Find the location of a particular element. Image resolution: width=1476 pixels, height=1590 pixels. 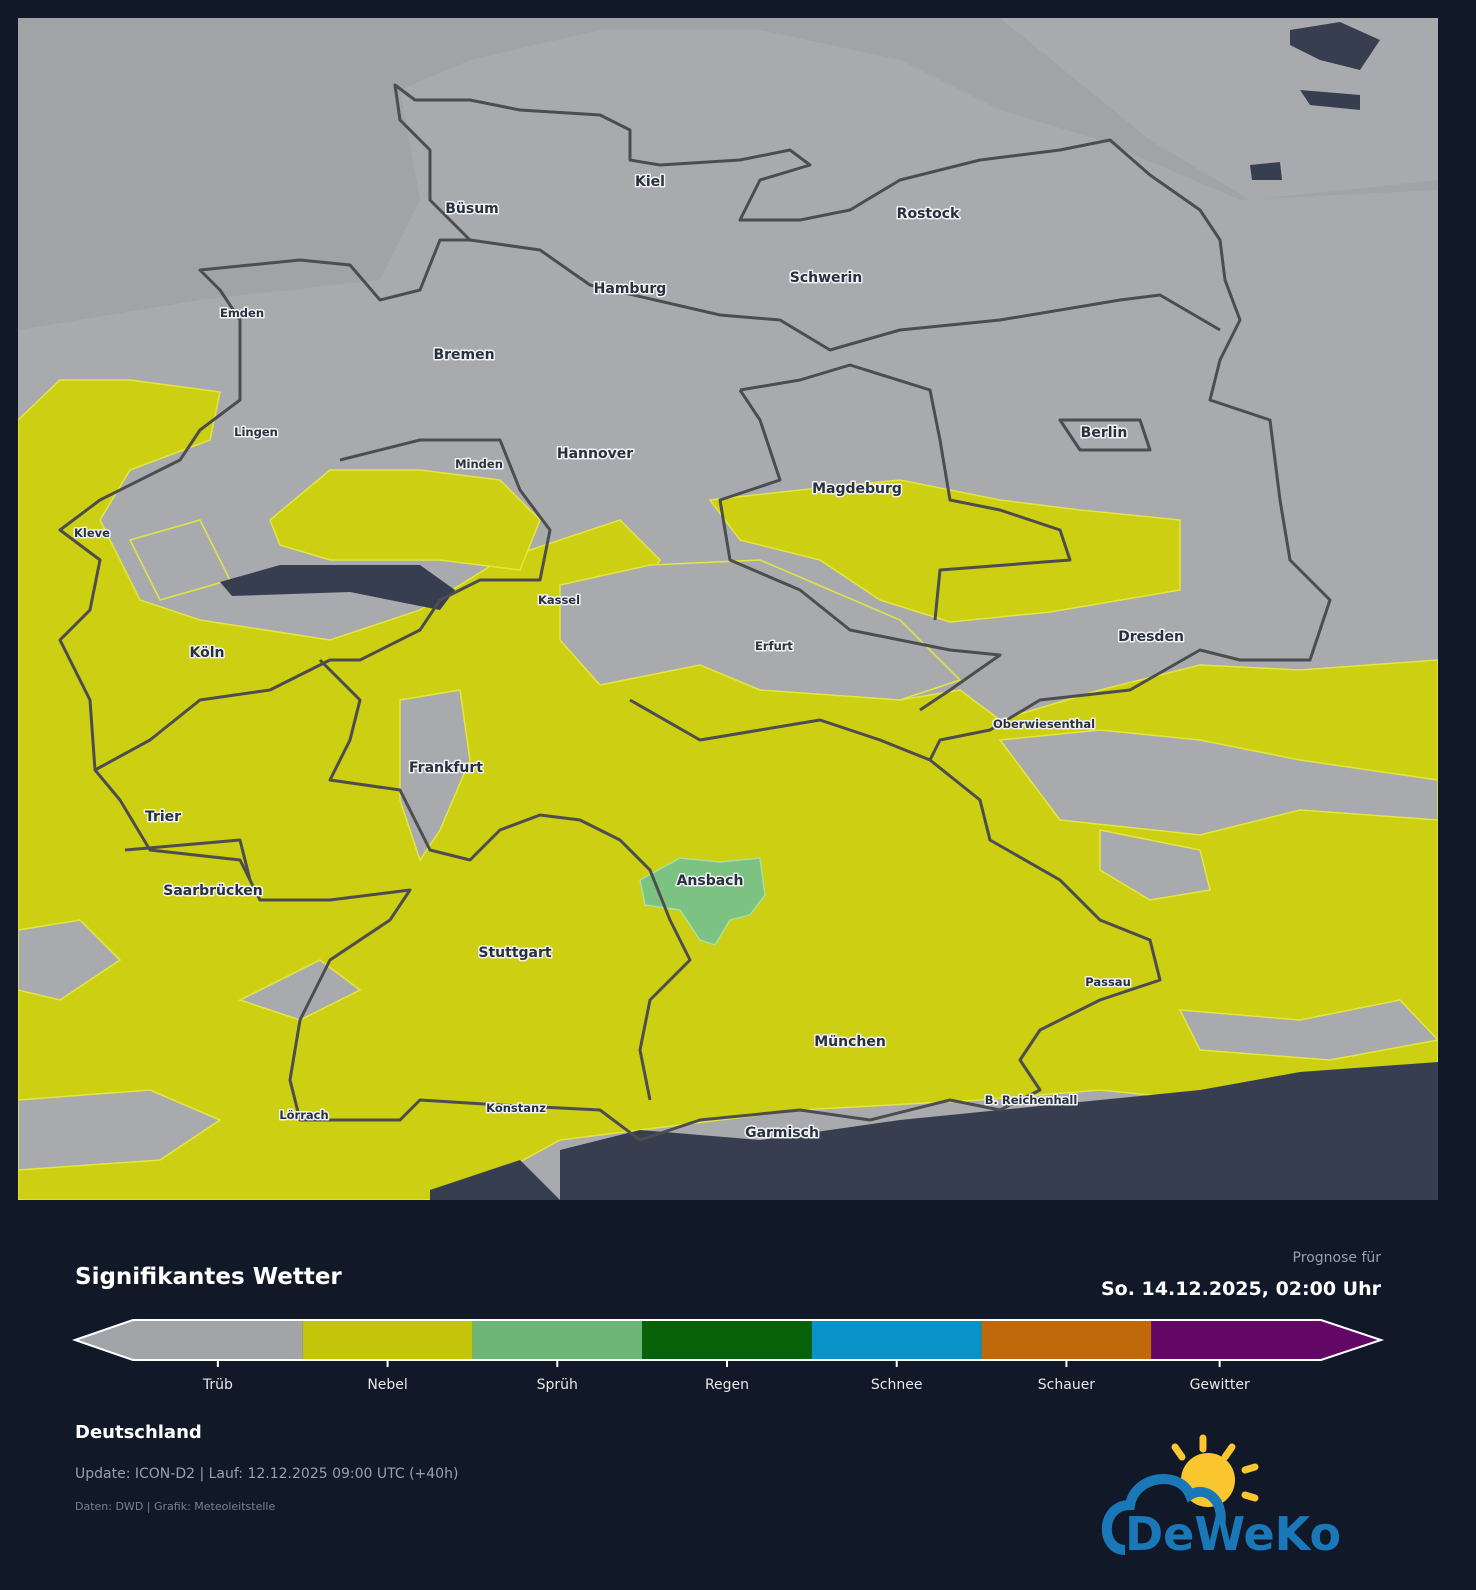

city-label: Konstanz is located at coordinates (516, 1108).